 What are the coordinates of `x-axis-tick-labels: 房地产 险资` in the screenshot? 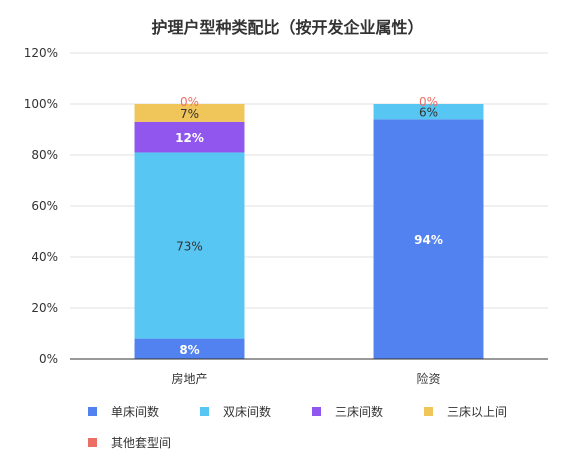 It's located at (305, 378).